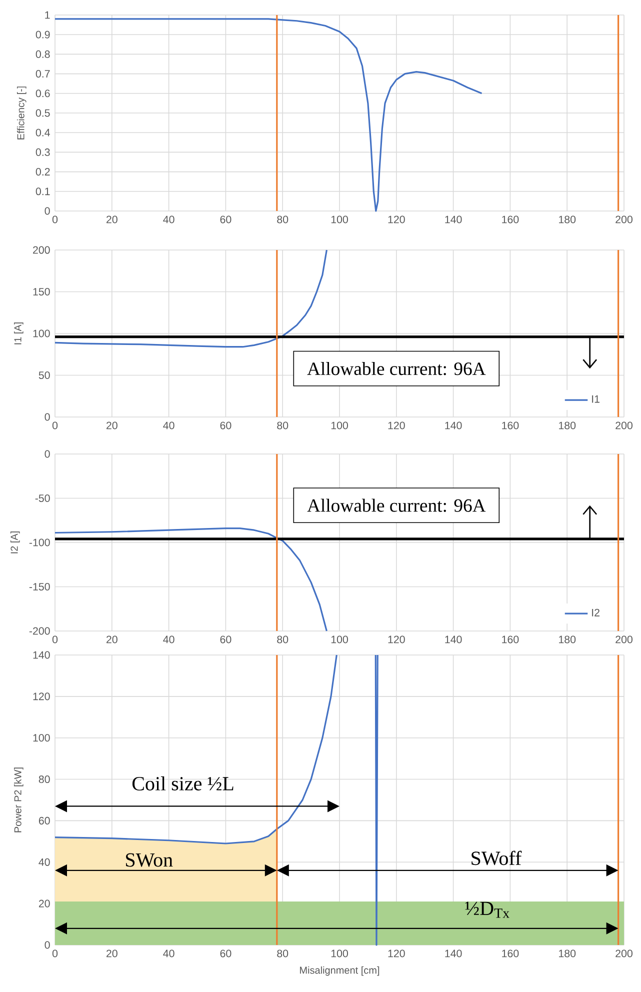 This screenshot has height=992, width=641. I want to click on annotation: SWon, so click(149, 860).